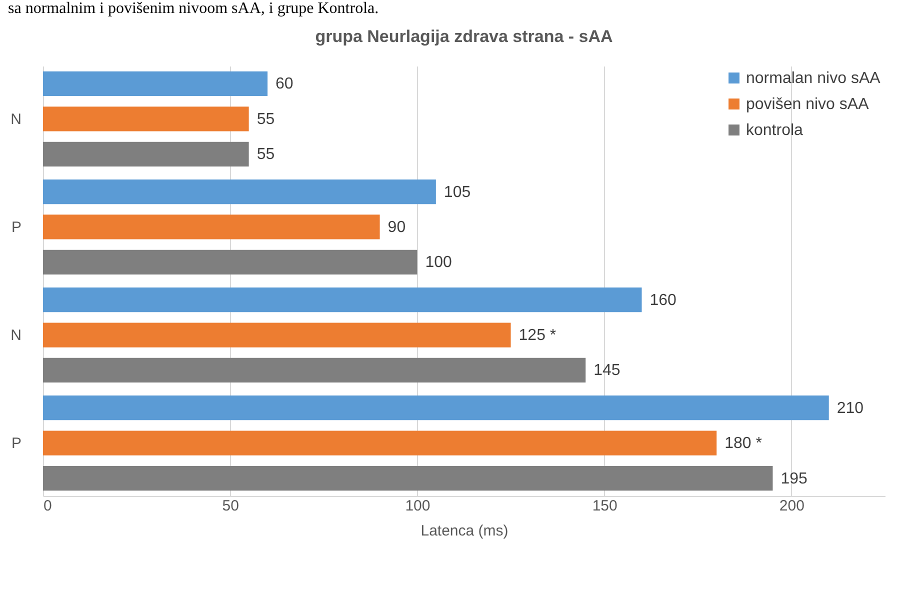 The height and width of the screenshot is (603, 923). I want to click on chart-title: grupa Neurlagija zdrava strana - sAA, so click(464, 36).